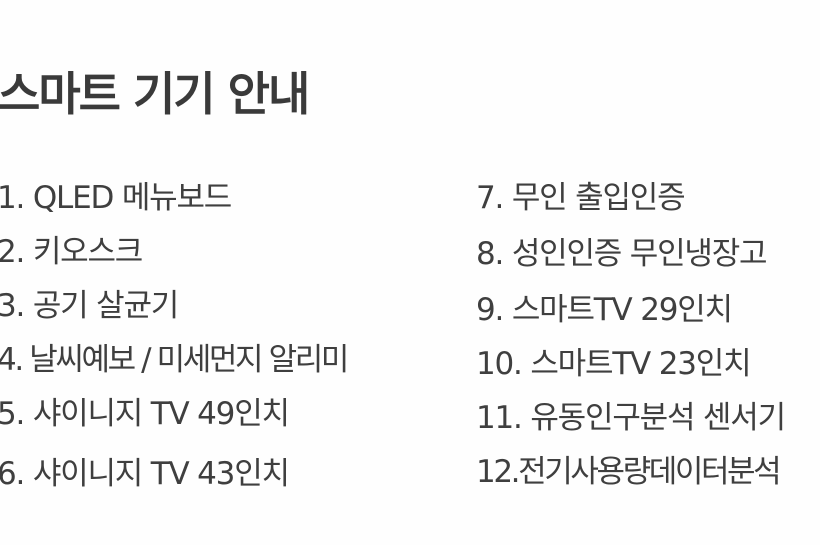 This screenshot has width=820, height=545. Describe the element at coordinates (604, 310) in the screenshot. I see `list-item: 9. 스마트TV 29인치` at that location.